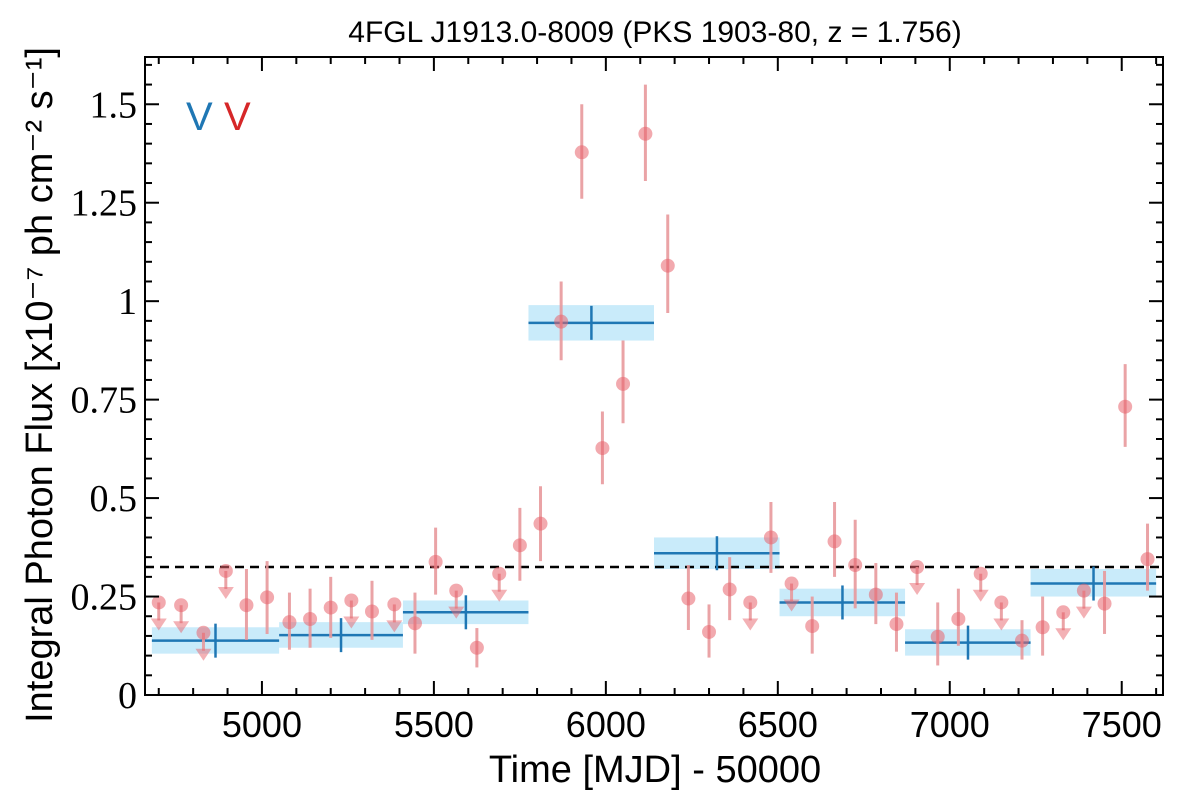 The width and height of the screenshot is (1200, 800). Describe the element at coordinates (40, 385) in the screenshot. I see `y-axis-label: Integral Photon Flux [x10⁻⁷ ph cm⁻² s⁻¹]` at that location.